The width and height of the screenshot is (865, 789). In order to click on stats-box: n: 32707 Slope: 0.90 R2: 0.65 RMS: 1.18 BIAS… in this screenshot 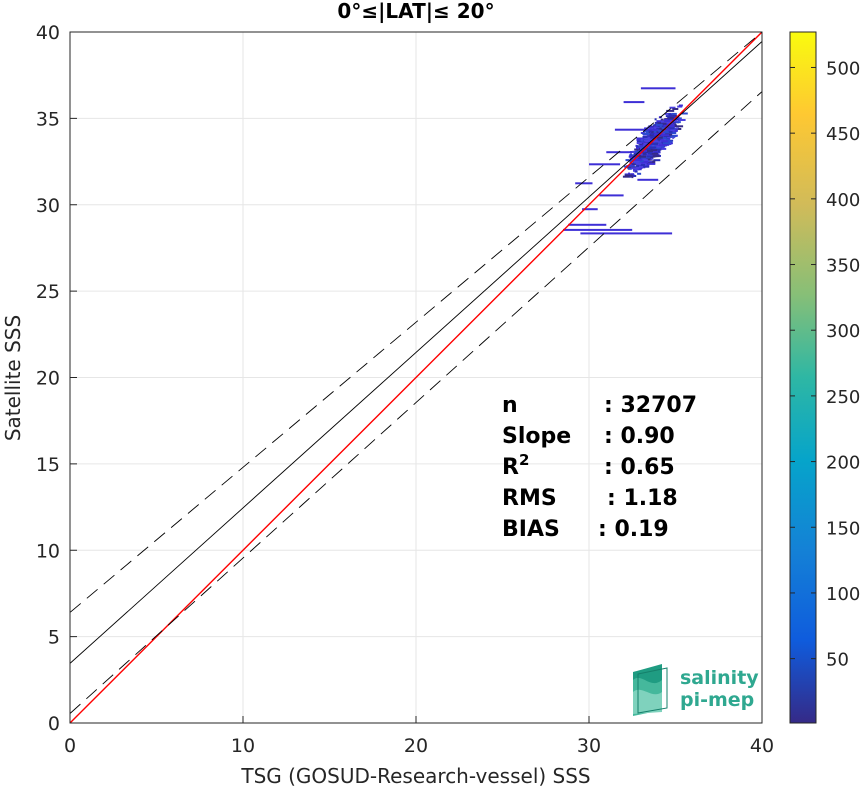, I will do `click(599, 467)`.